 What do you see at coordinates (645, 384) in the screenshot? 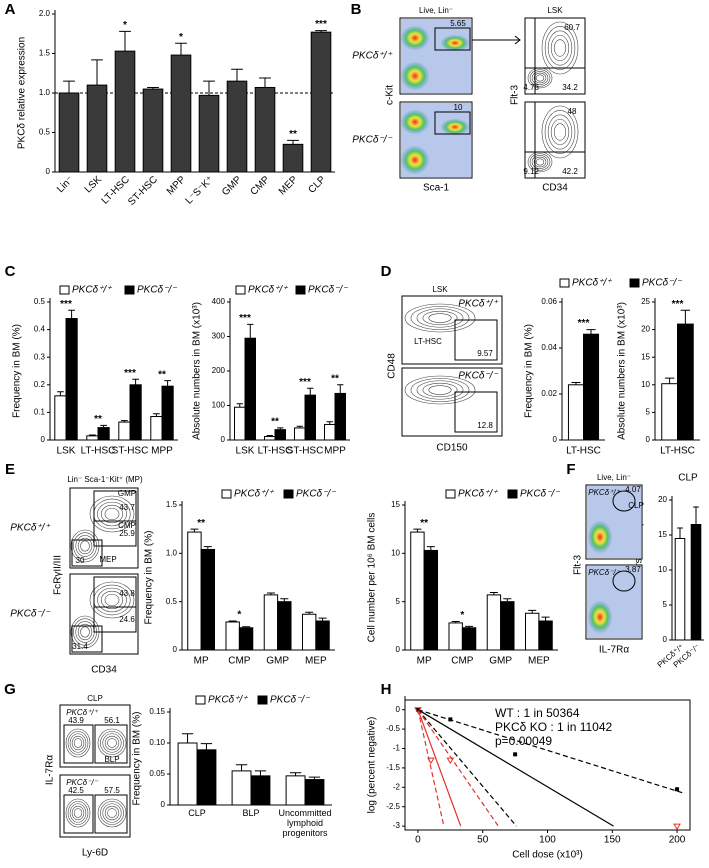
I see `y-tick-label: 10` at bounding box center [645, 384].